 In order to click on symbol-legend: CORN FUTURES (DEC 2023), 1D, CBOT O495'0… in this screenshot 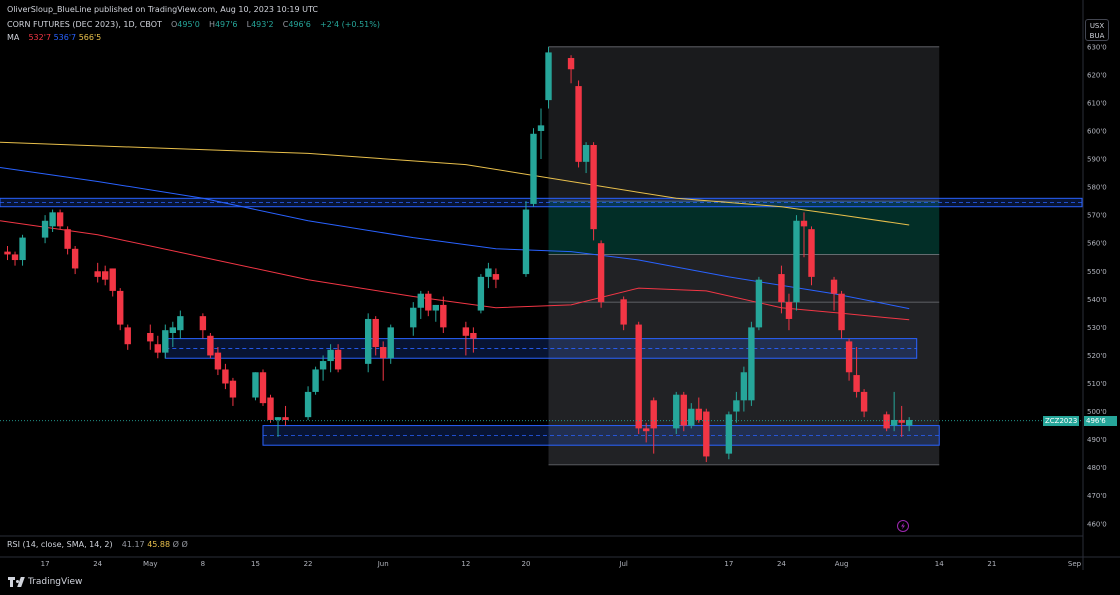, I will do `click(193, 24)`.